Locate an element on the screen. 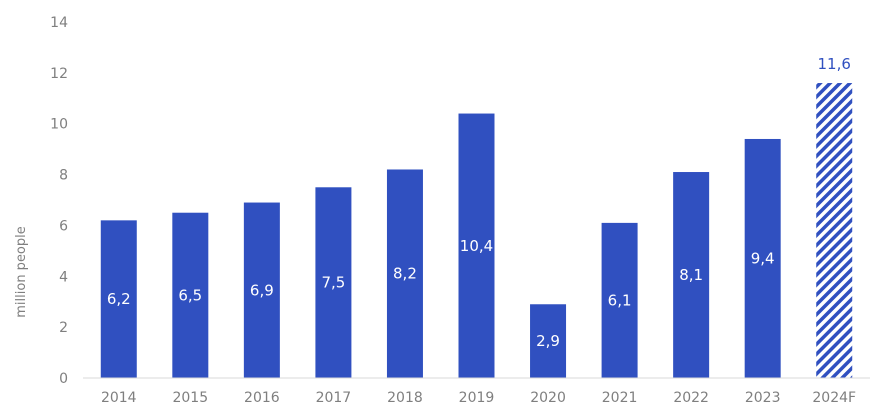 The image size is (886, 418). x-tick-label: 2022 is located at coordinates (691, 398).